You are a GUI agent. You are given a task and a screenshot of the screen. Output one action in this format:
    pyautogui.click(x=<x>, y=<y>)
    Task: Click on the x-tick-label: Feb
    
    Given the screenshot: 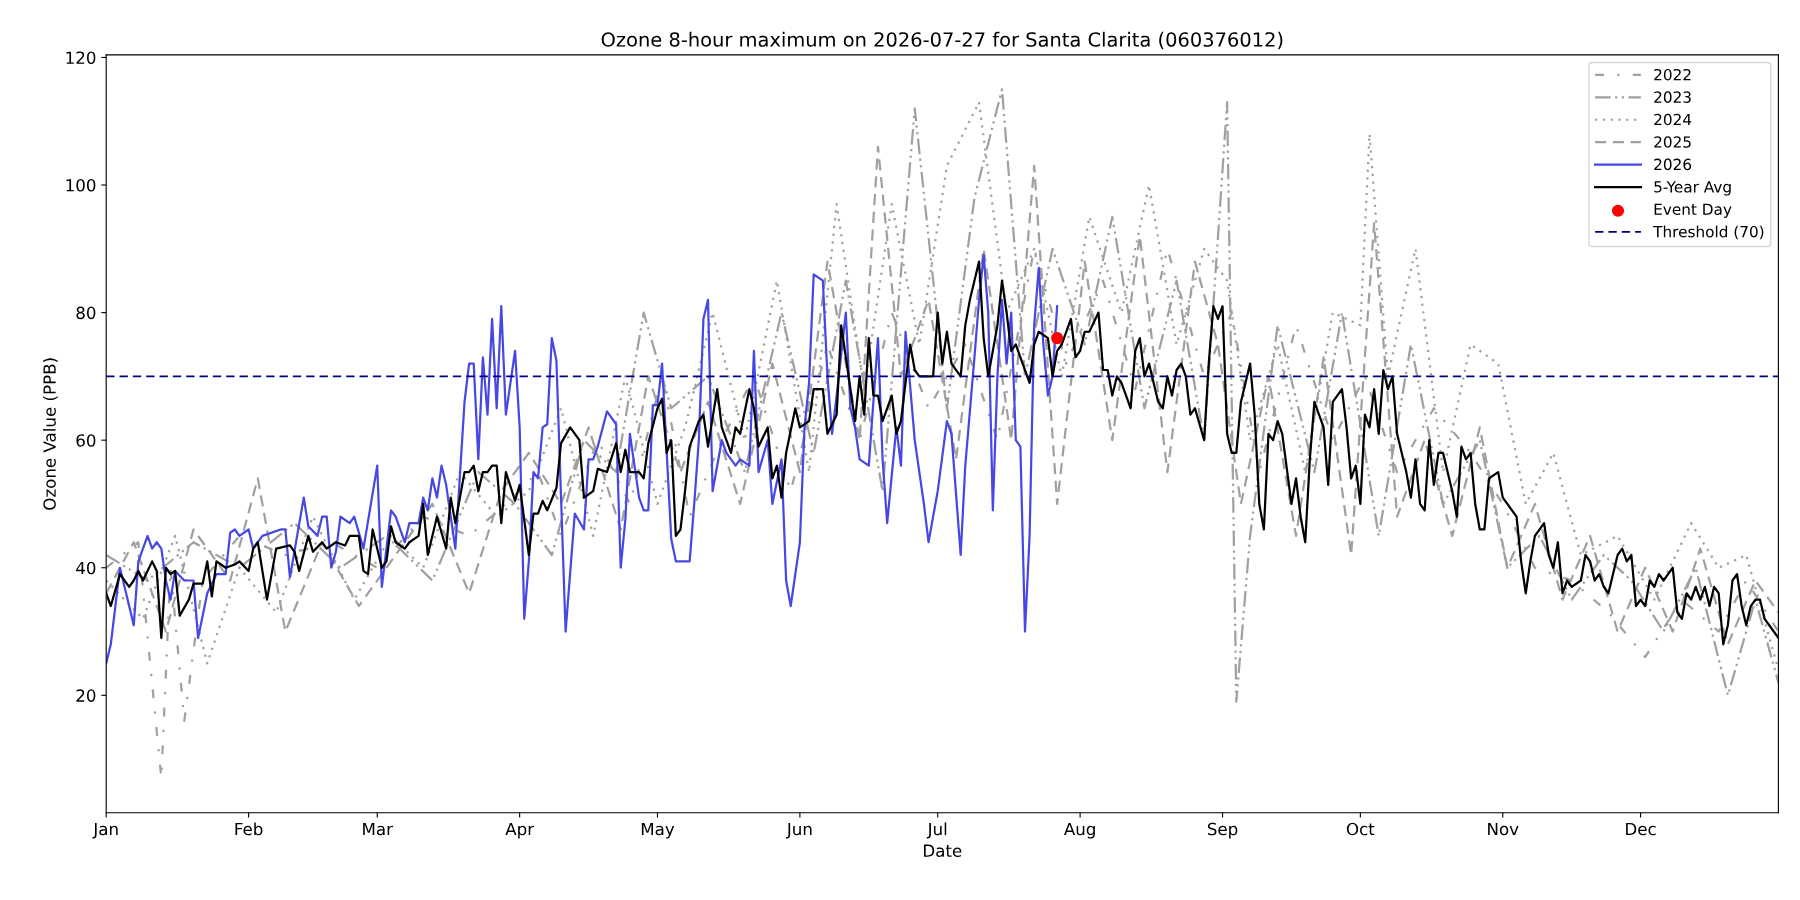 What is the action you would take?
    pyautogui.click(x=249, y=829)
    